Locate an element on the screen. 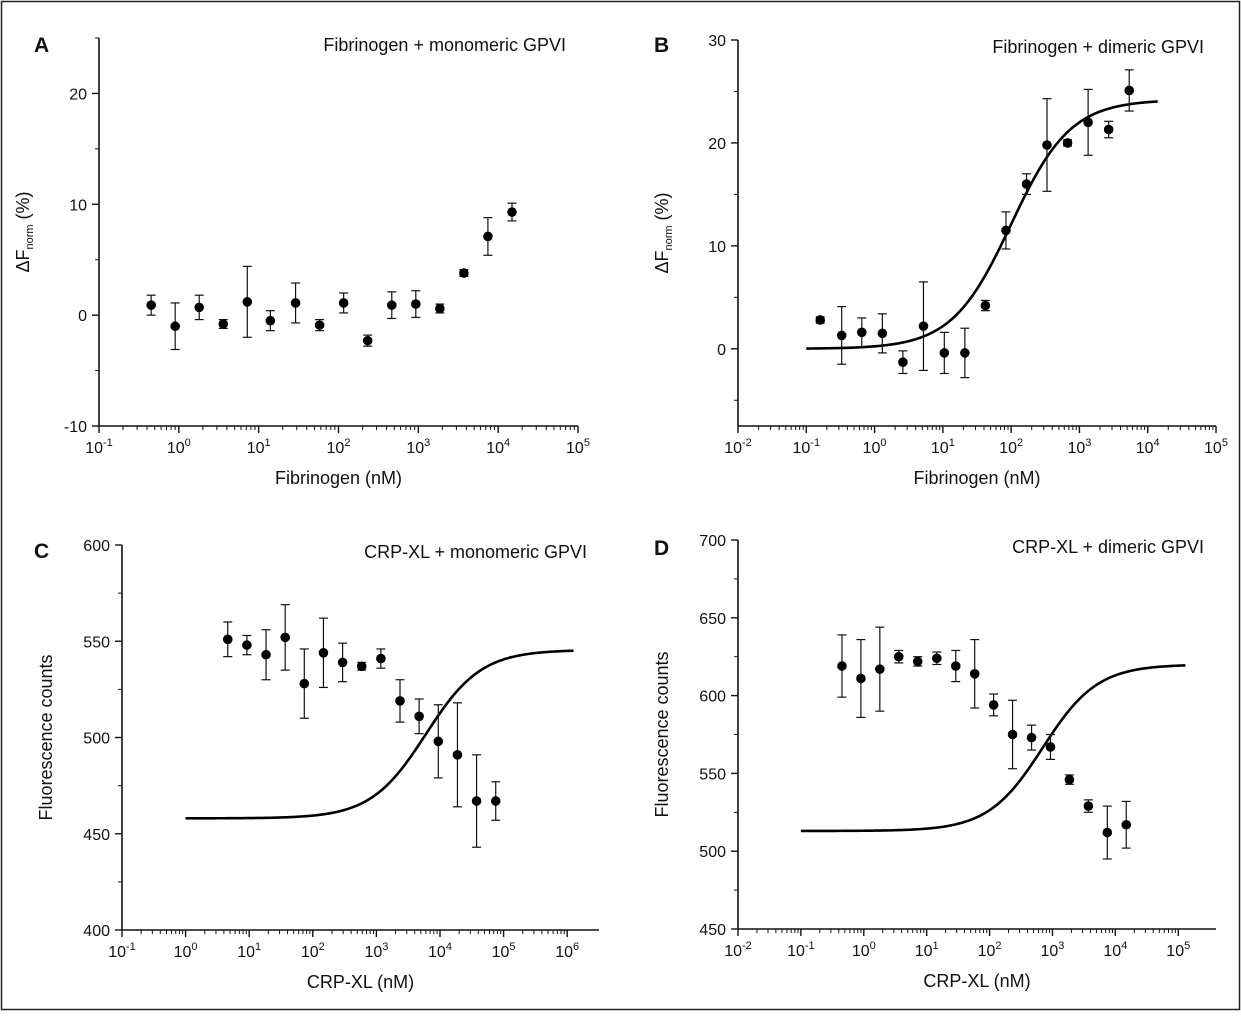 The height and width of the screenshot is (1016, 1241). y-axis-label: ΔFnorm (%) is located at coordinates (663, 232).